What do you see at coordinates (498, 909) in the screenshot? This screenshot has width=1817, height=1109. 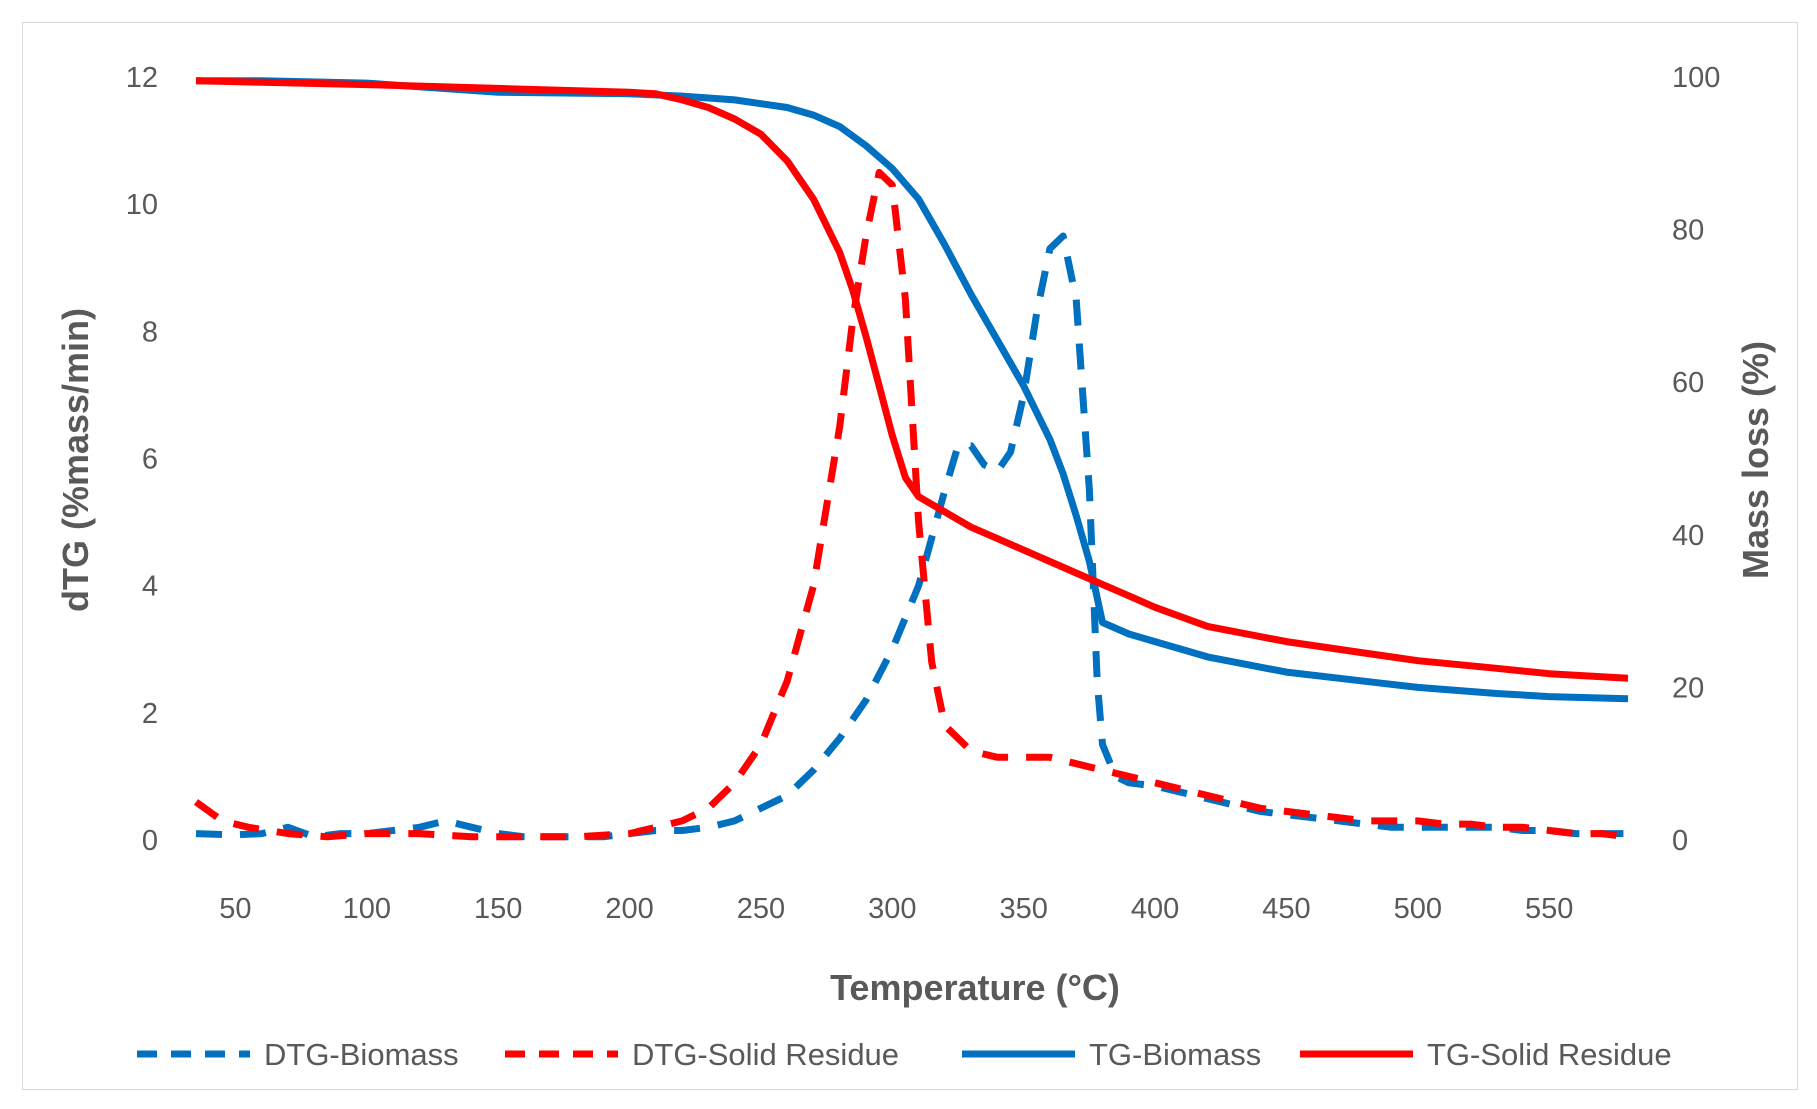 I see `x-tick-label: 150` at bounding box center [498, 909].